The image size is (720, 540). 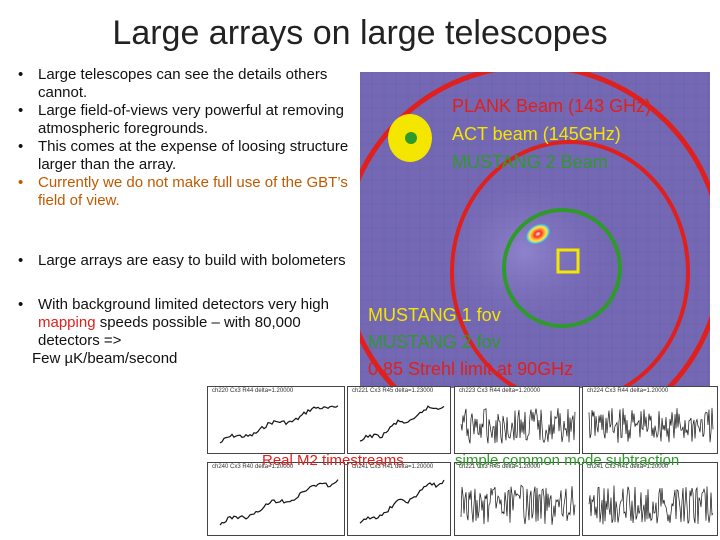 I want to click on subtracted-panel-title: ch224 Cx3 R44 delta=1.20000, so click(x=628, y=391).